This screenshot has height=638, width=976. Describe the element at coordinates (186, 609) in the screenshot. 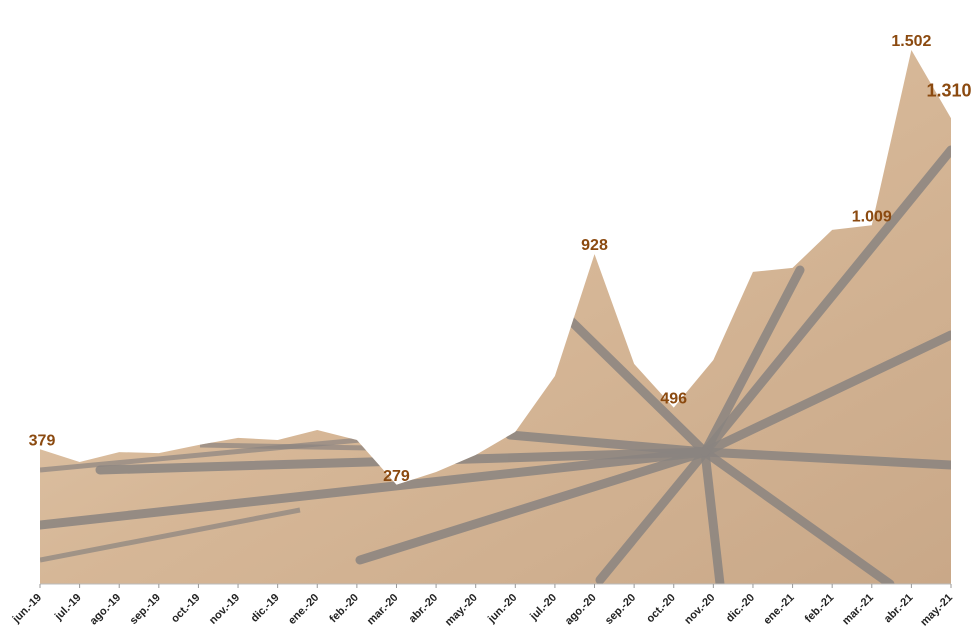

I see `x-tick-label: oct.-19` at that location.